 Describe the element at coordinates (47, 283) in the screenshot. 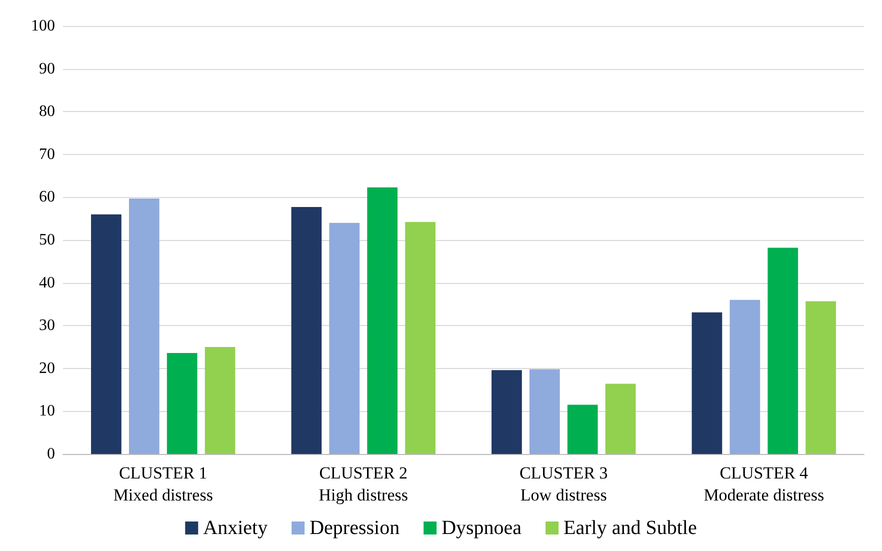

I see `y-tick-label: 40` at that location.